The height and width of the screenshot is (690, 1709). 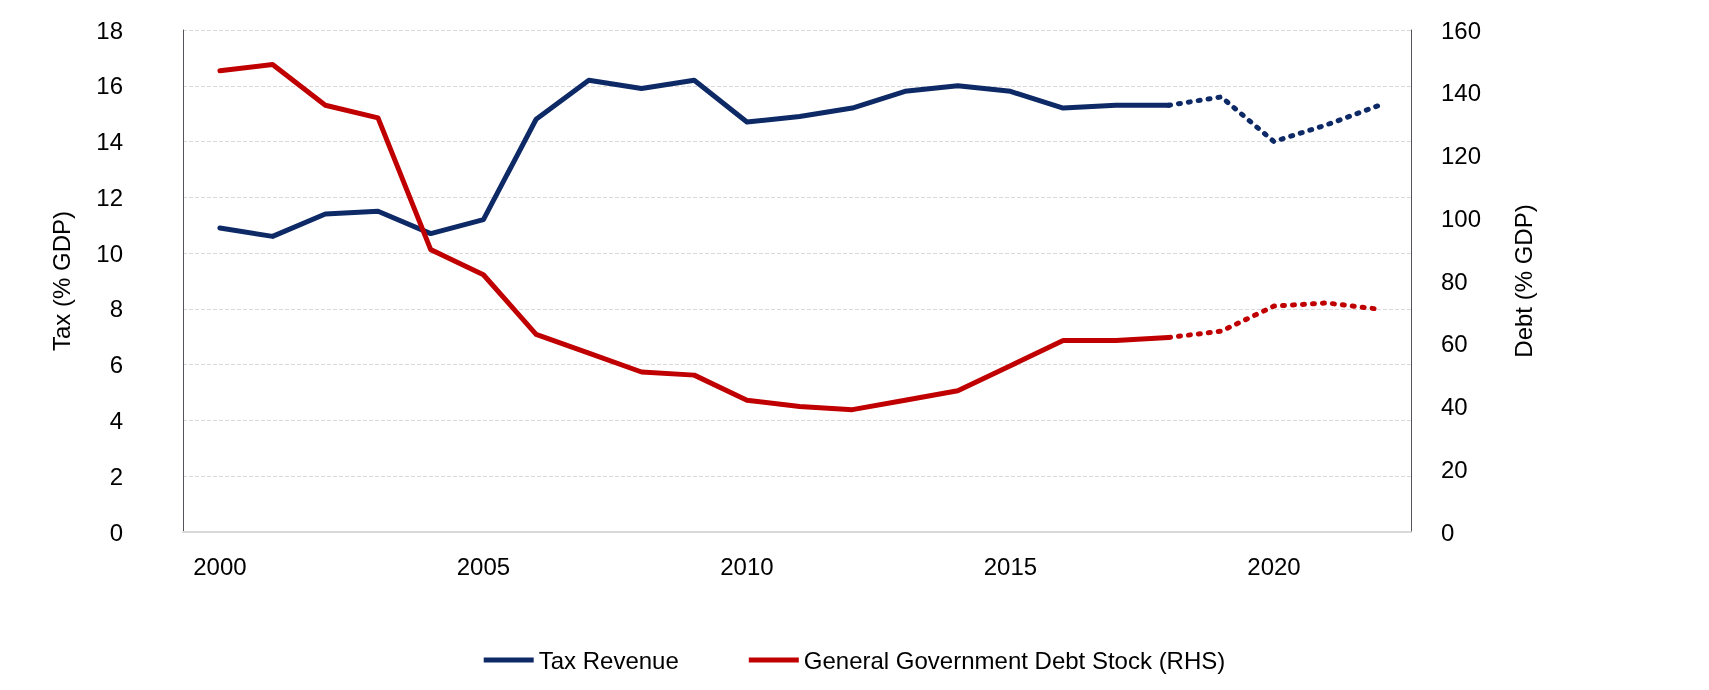 What do you see at coordinates (1454, 406) in the screenshot?
I see `y2-tick-label: 40` at bounding box center [1454, 406].